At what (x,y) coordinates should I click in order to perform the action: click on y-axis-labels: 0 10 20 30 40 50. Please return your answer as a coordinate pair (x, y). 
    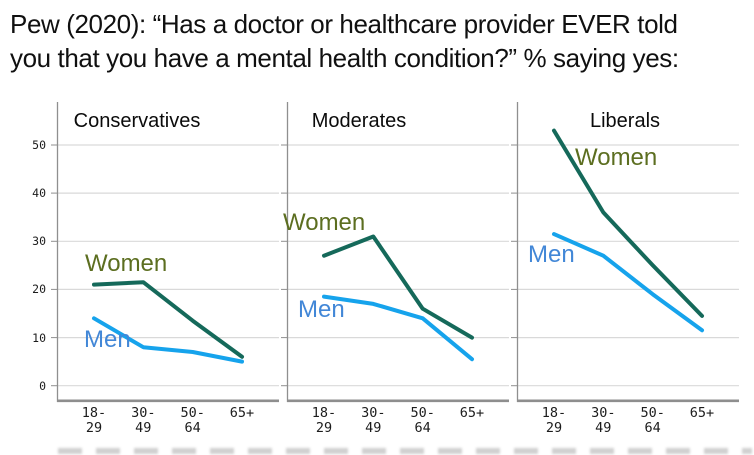
    Looking at the image, I should click on (24, 252).